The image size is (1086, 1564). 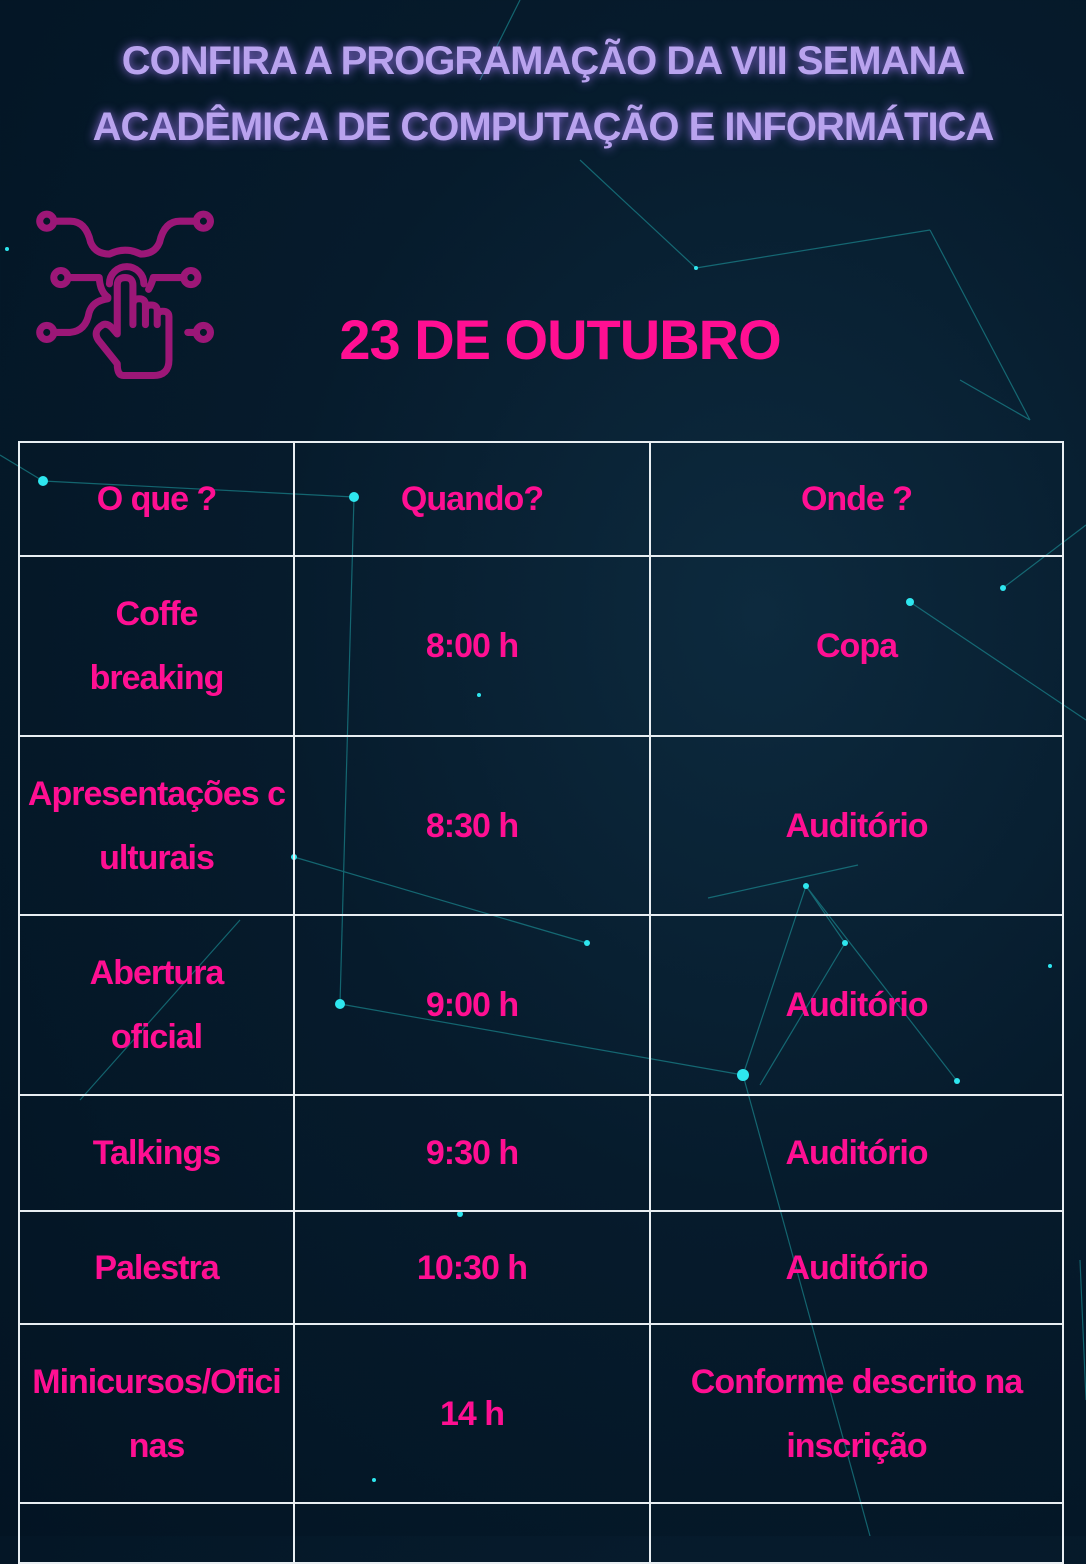 I want to click on cell-where: Copa, so click(x=856, y=646).